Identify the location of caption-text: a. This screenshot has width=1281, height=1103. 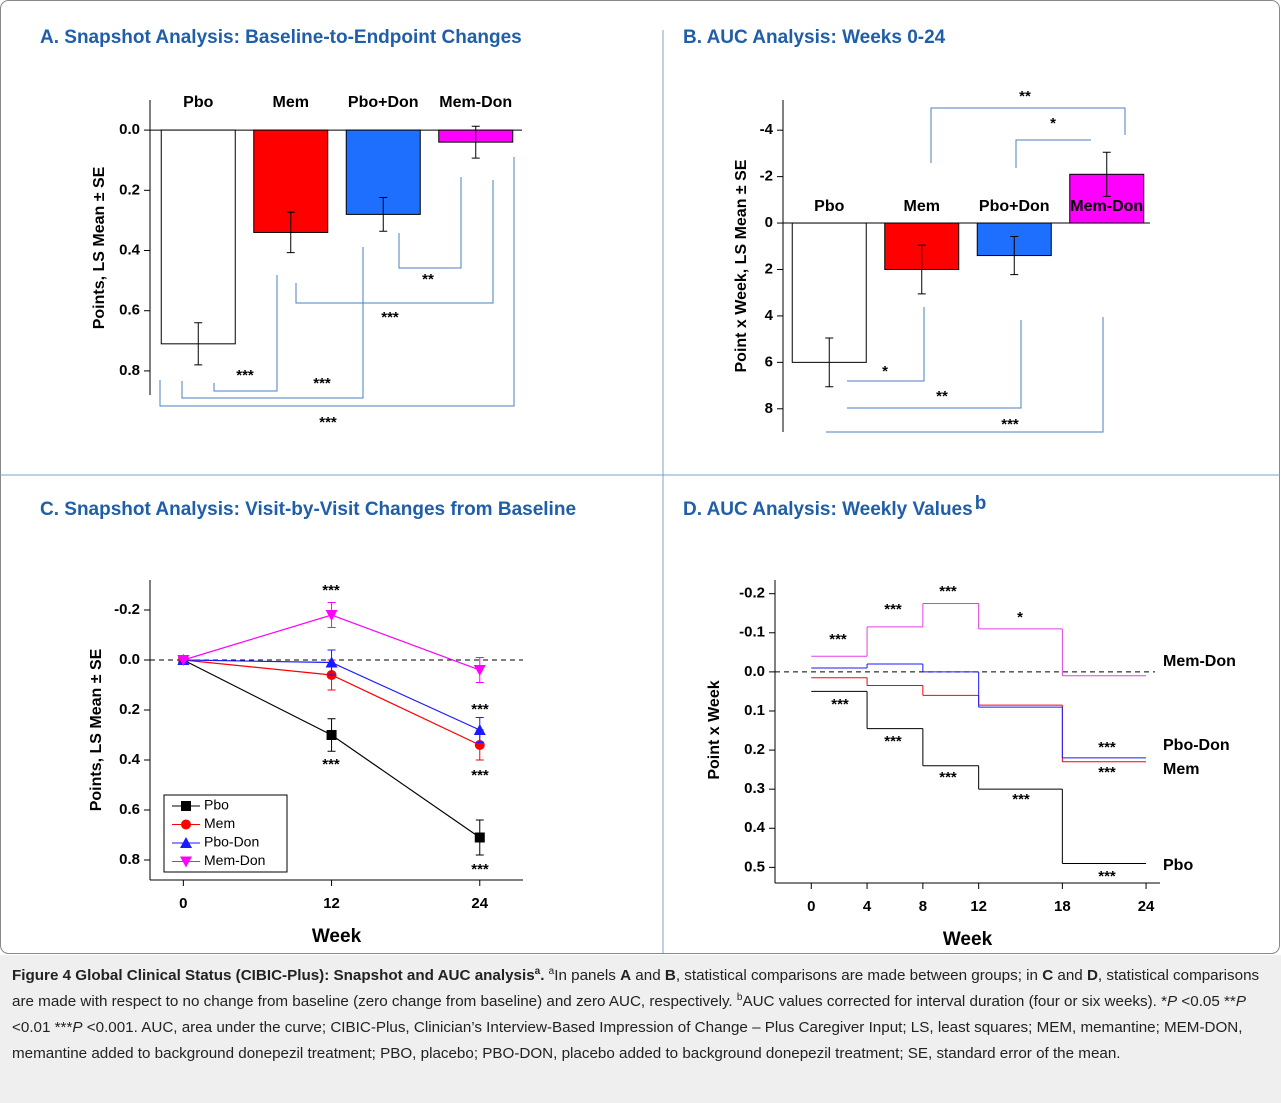
(551, 971).